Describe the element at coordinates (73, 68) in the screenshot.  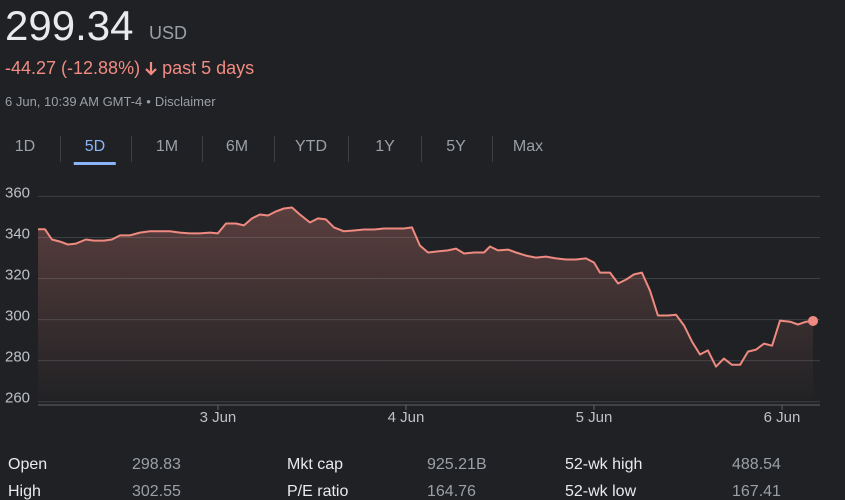
I see `change: -44.27 (-12.88%)` at that location.